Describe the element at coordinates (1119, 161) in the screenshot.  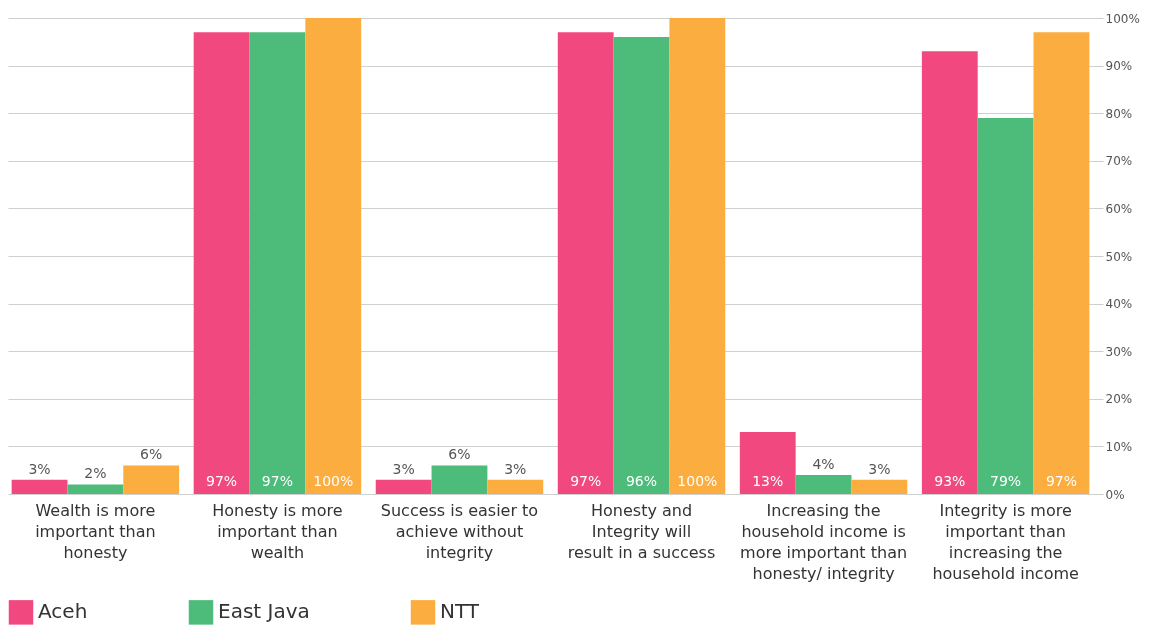
I see `y-tick-label: 70%` at that location.